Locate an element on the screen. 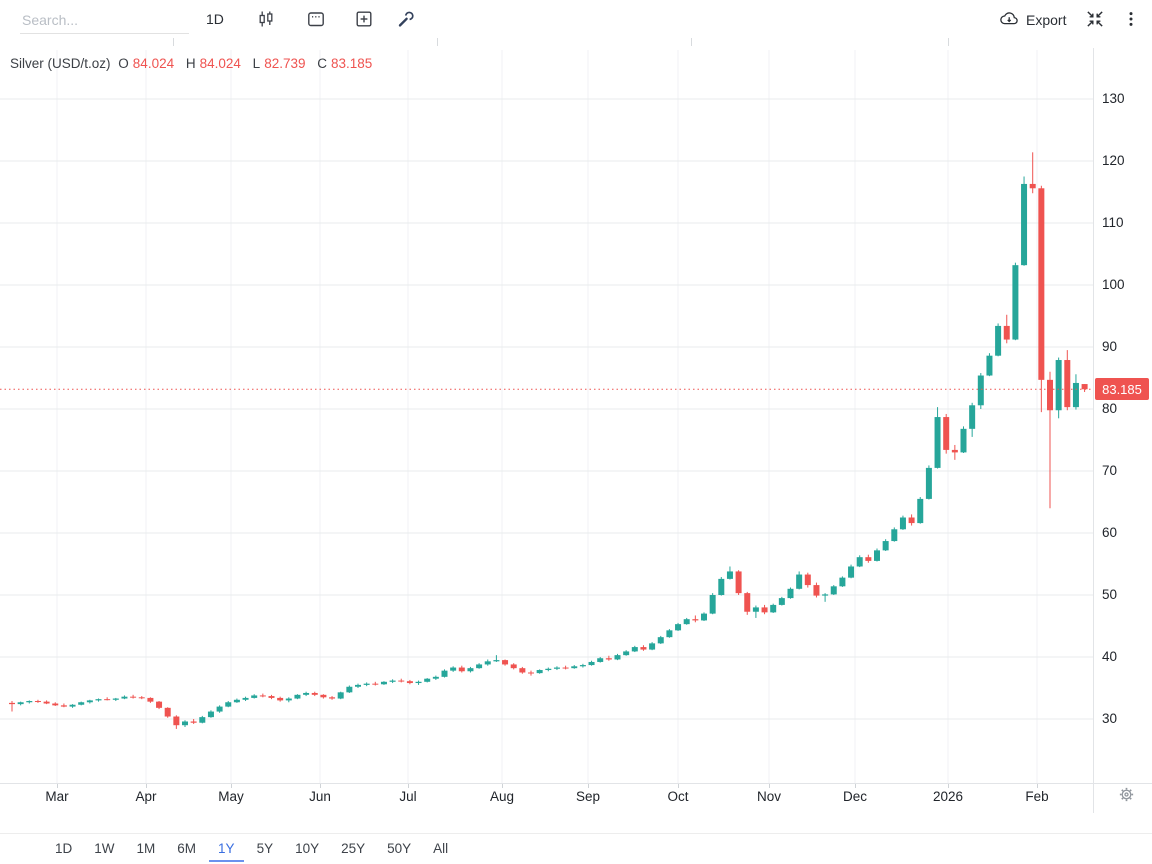  range-tab-10y: 10Y is located at coordinates (307, 850).